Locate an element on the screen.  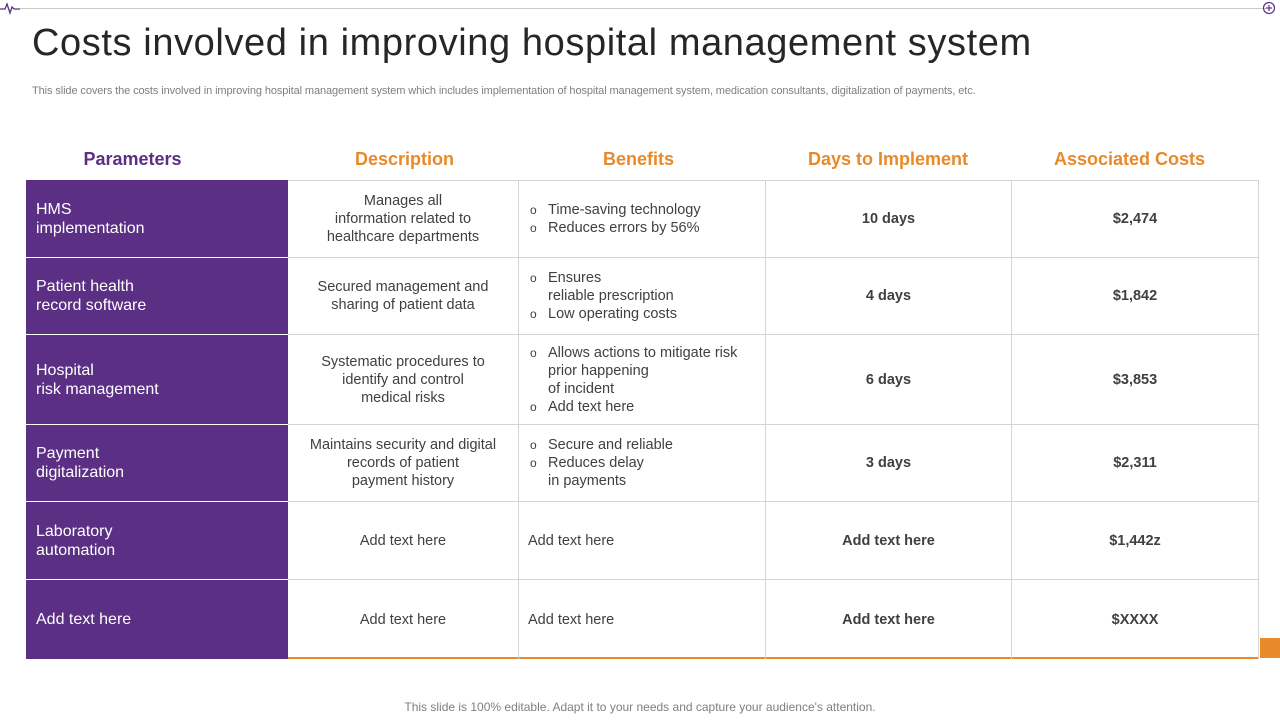
orange-accent-block is located at coordinates (1270, 648).